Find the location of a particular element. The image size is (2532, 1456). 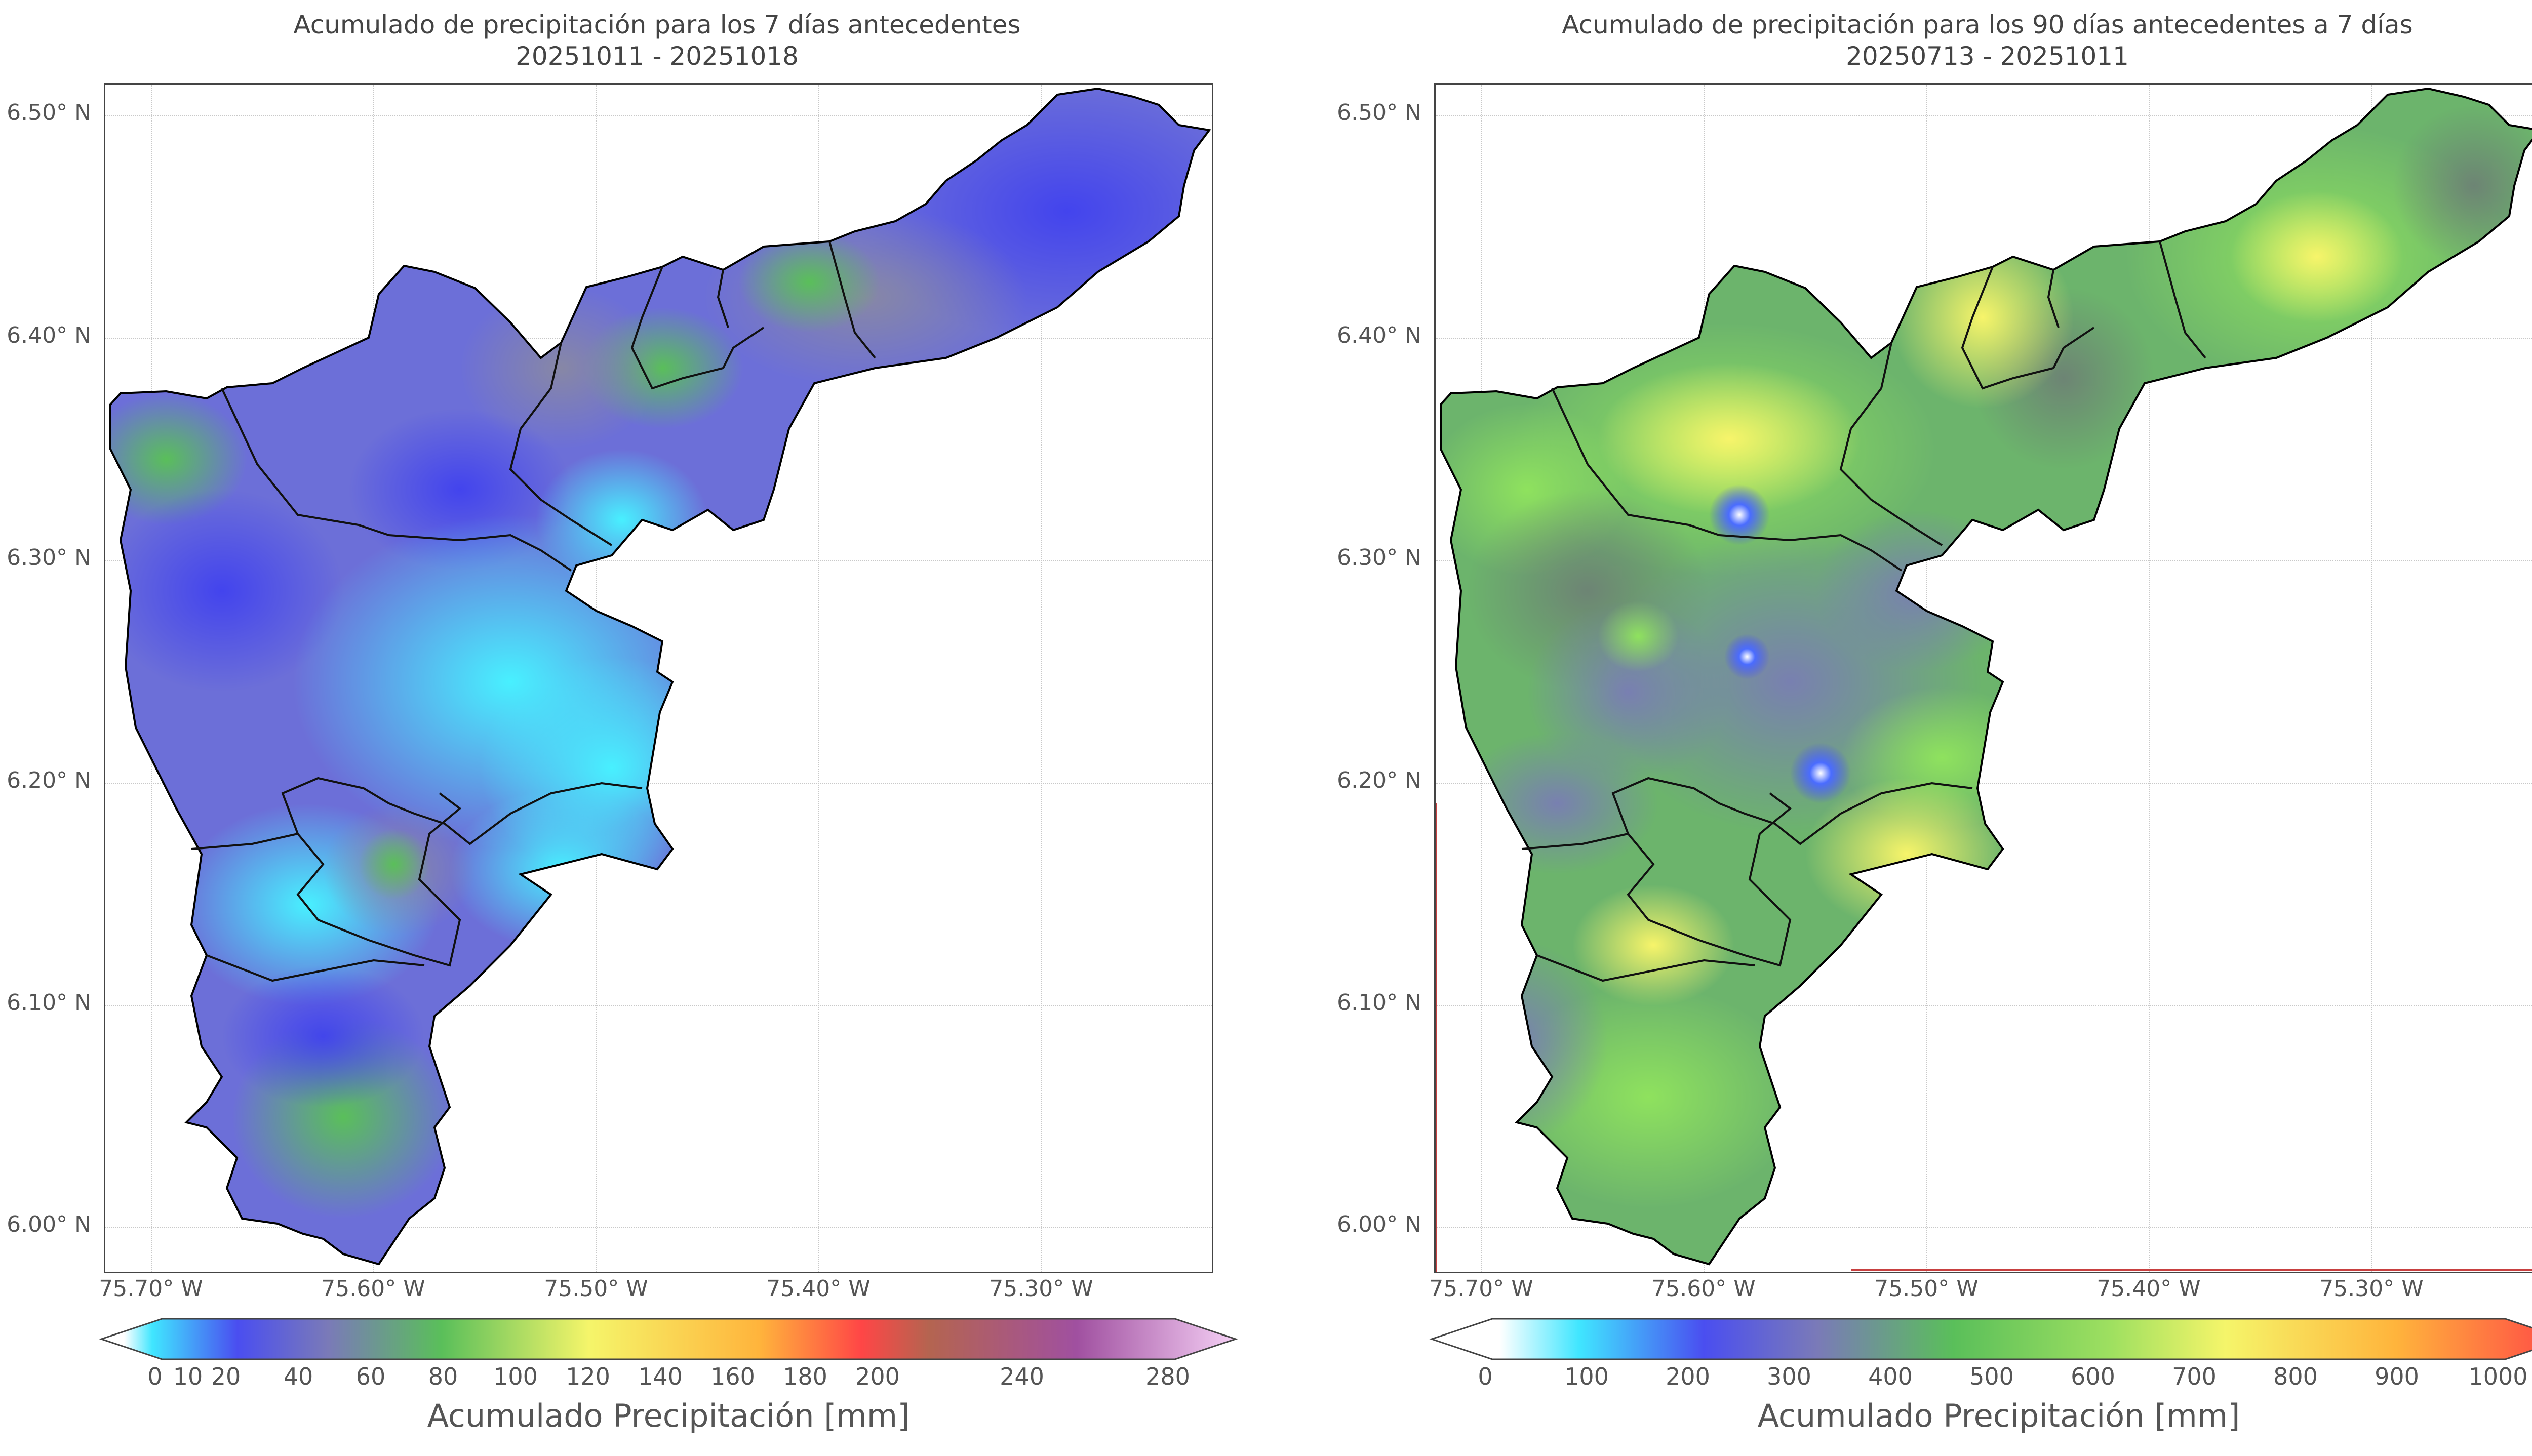

left-lat-tick: 6.10° N is located at coordinates (49, 1003).